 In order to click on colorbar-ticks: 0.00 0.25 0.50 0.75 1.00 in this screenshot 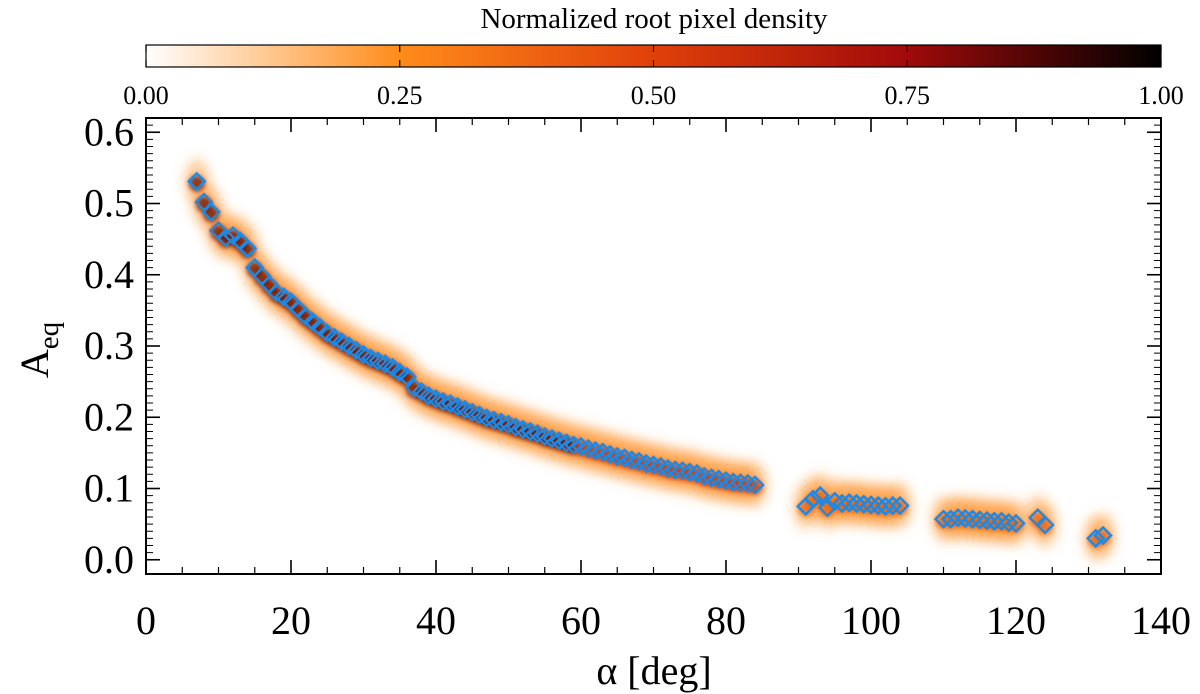, I will do `click(653, 77)`.